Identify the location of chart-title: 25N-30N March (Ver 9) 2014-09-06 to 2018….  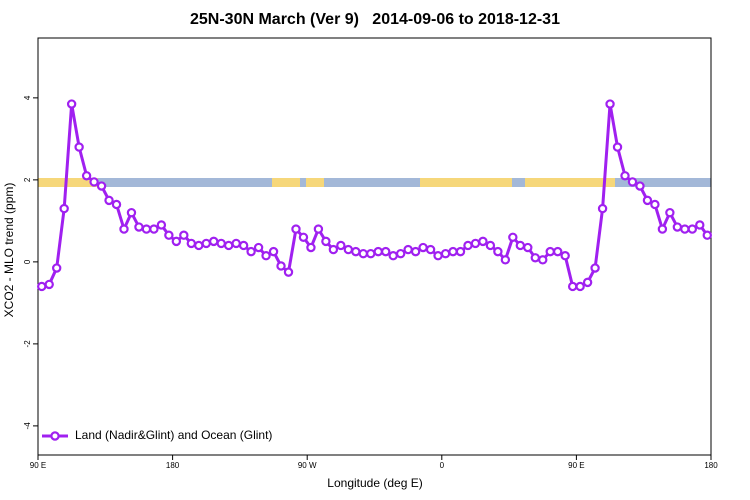
(375, 19).